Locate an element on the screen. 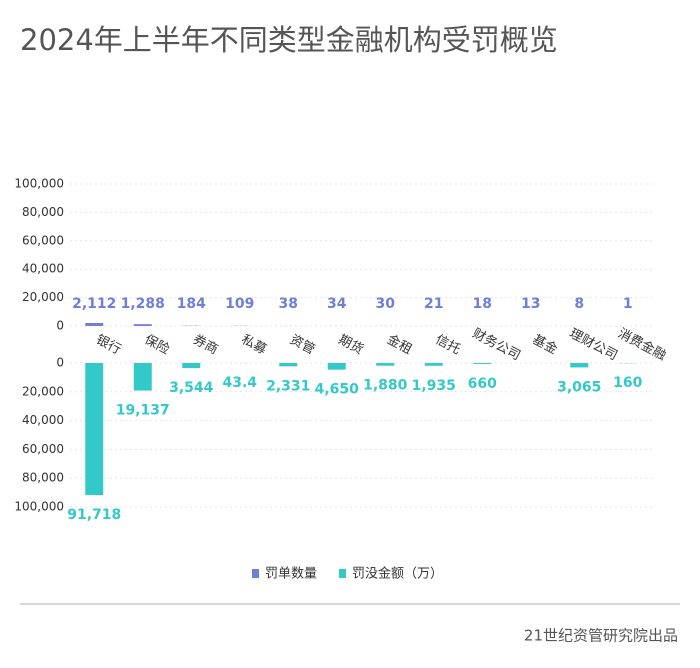 The width and height of the screenshot is (700, 668). value-label: 19,137 is located at coordinates (143, 411).